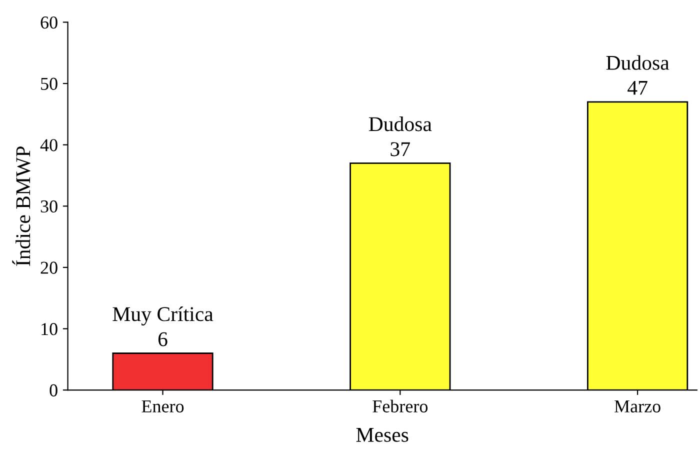 This screenshot has height=453, width=699. I want to click on x-tick-label: Marzo, so click(637, 406).